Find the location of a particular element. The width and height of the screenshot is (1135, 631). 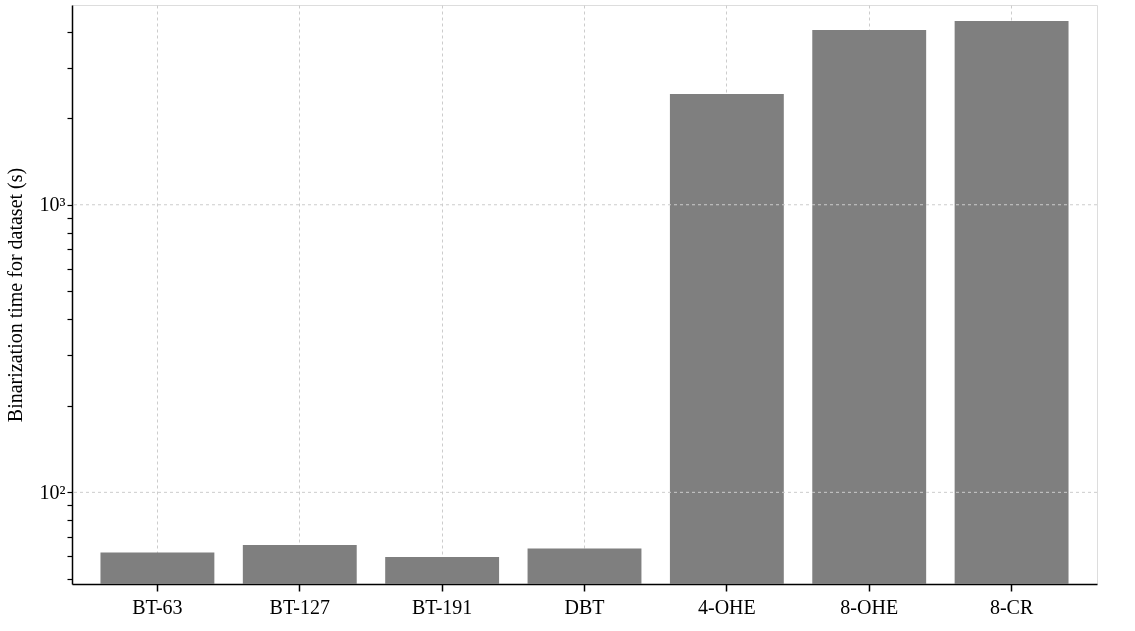

x-tick-label: BT-127 is located at coordinates (299, 606).